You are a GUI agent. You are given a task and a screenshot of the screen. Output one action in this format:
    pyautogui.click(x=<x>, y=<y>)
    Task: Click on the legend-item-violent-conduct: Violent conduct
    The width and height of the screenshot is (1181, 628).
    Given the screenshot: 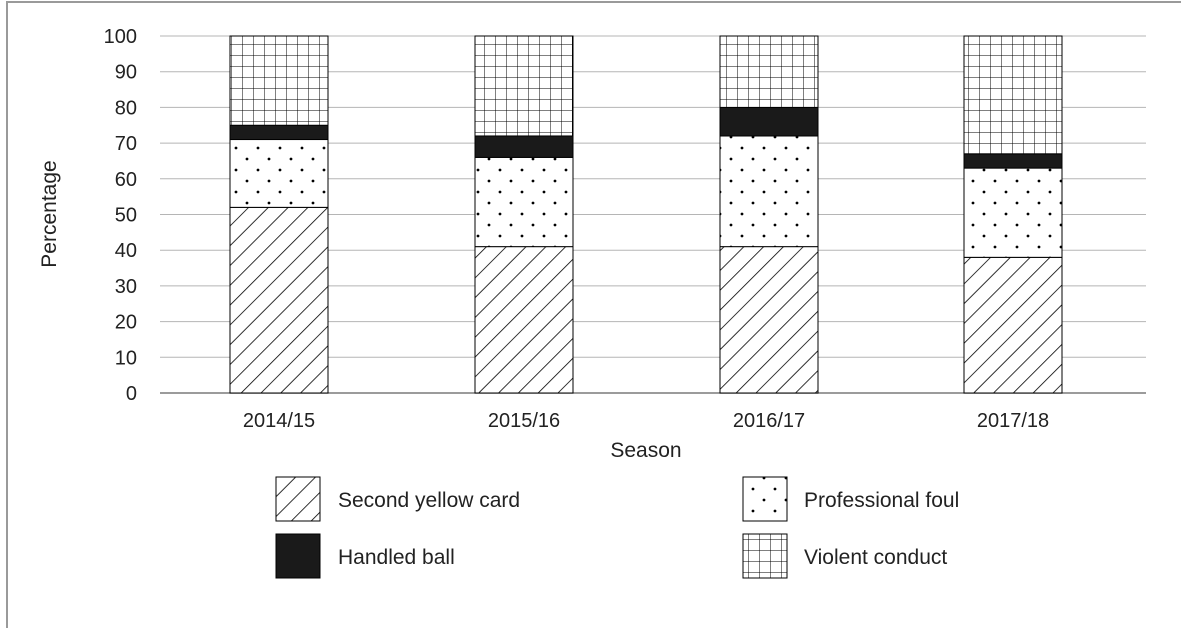 What is the action you would take?
    pyautogui.click(x=844, y=556)
    